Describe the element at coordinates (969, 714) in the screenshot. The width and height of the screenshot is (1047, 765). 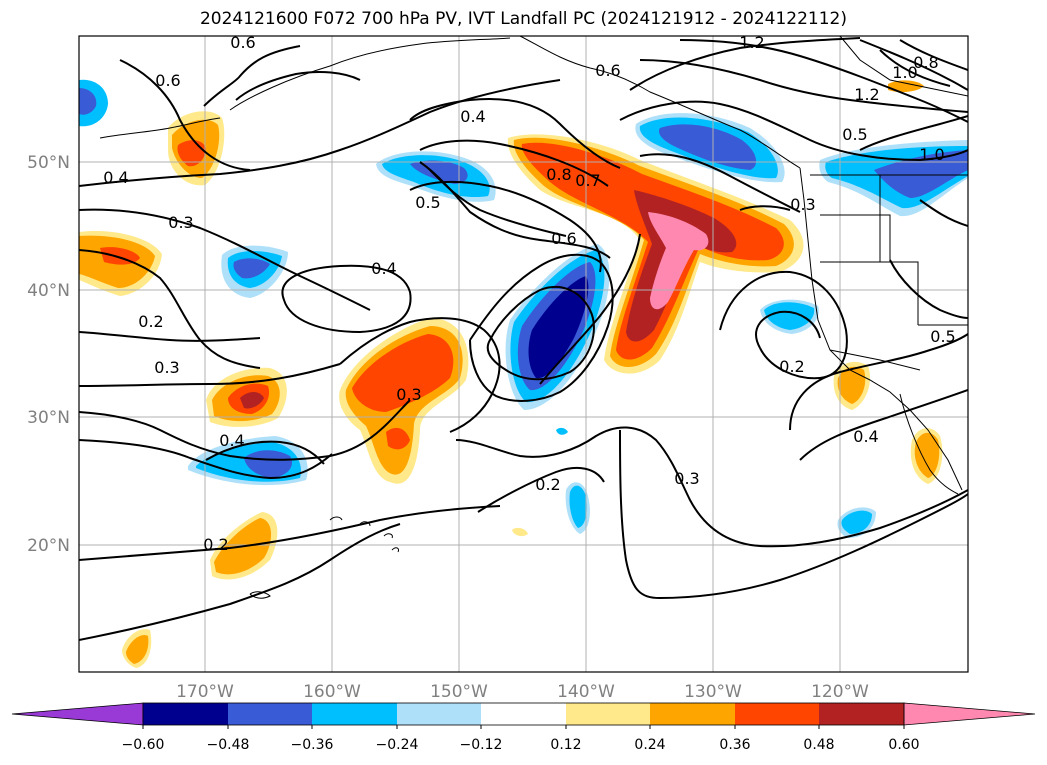
I see `colorbar-extend-high` at that location.